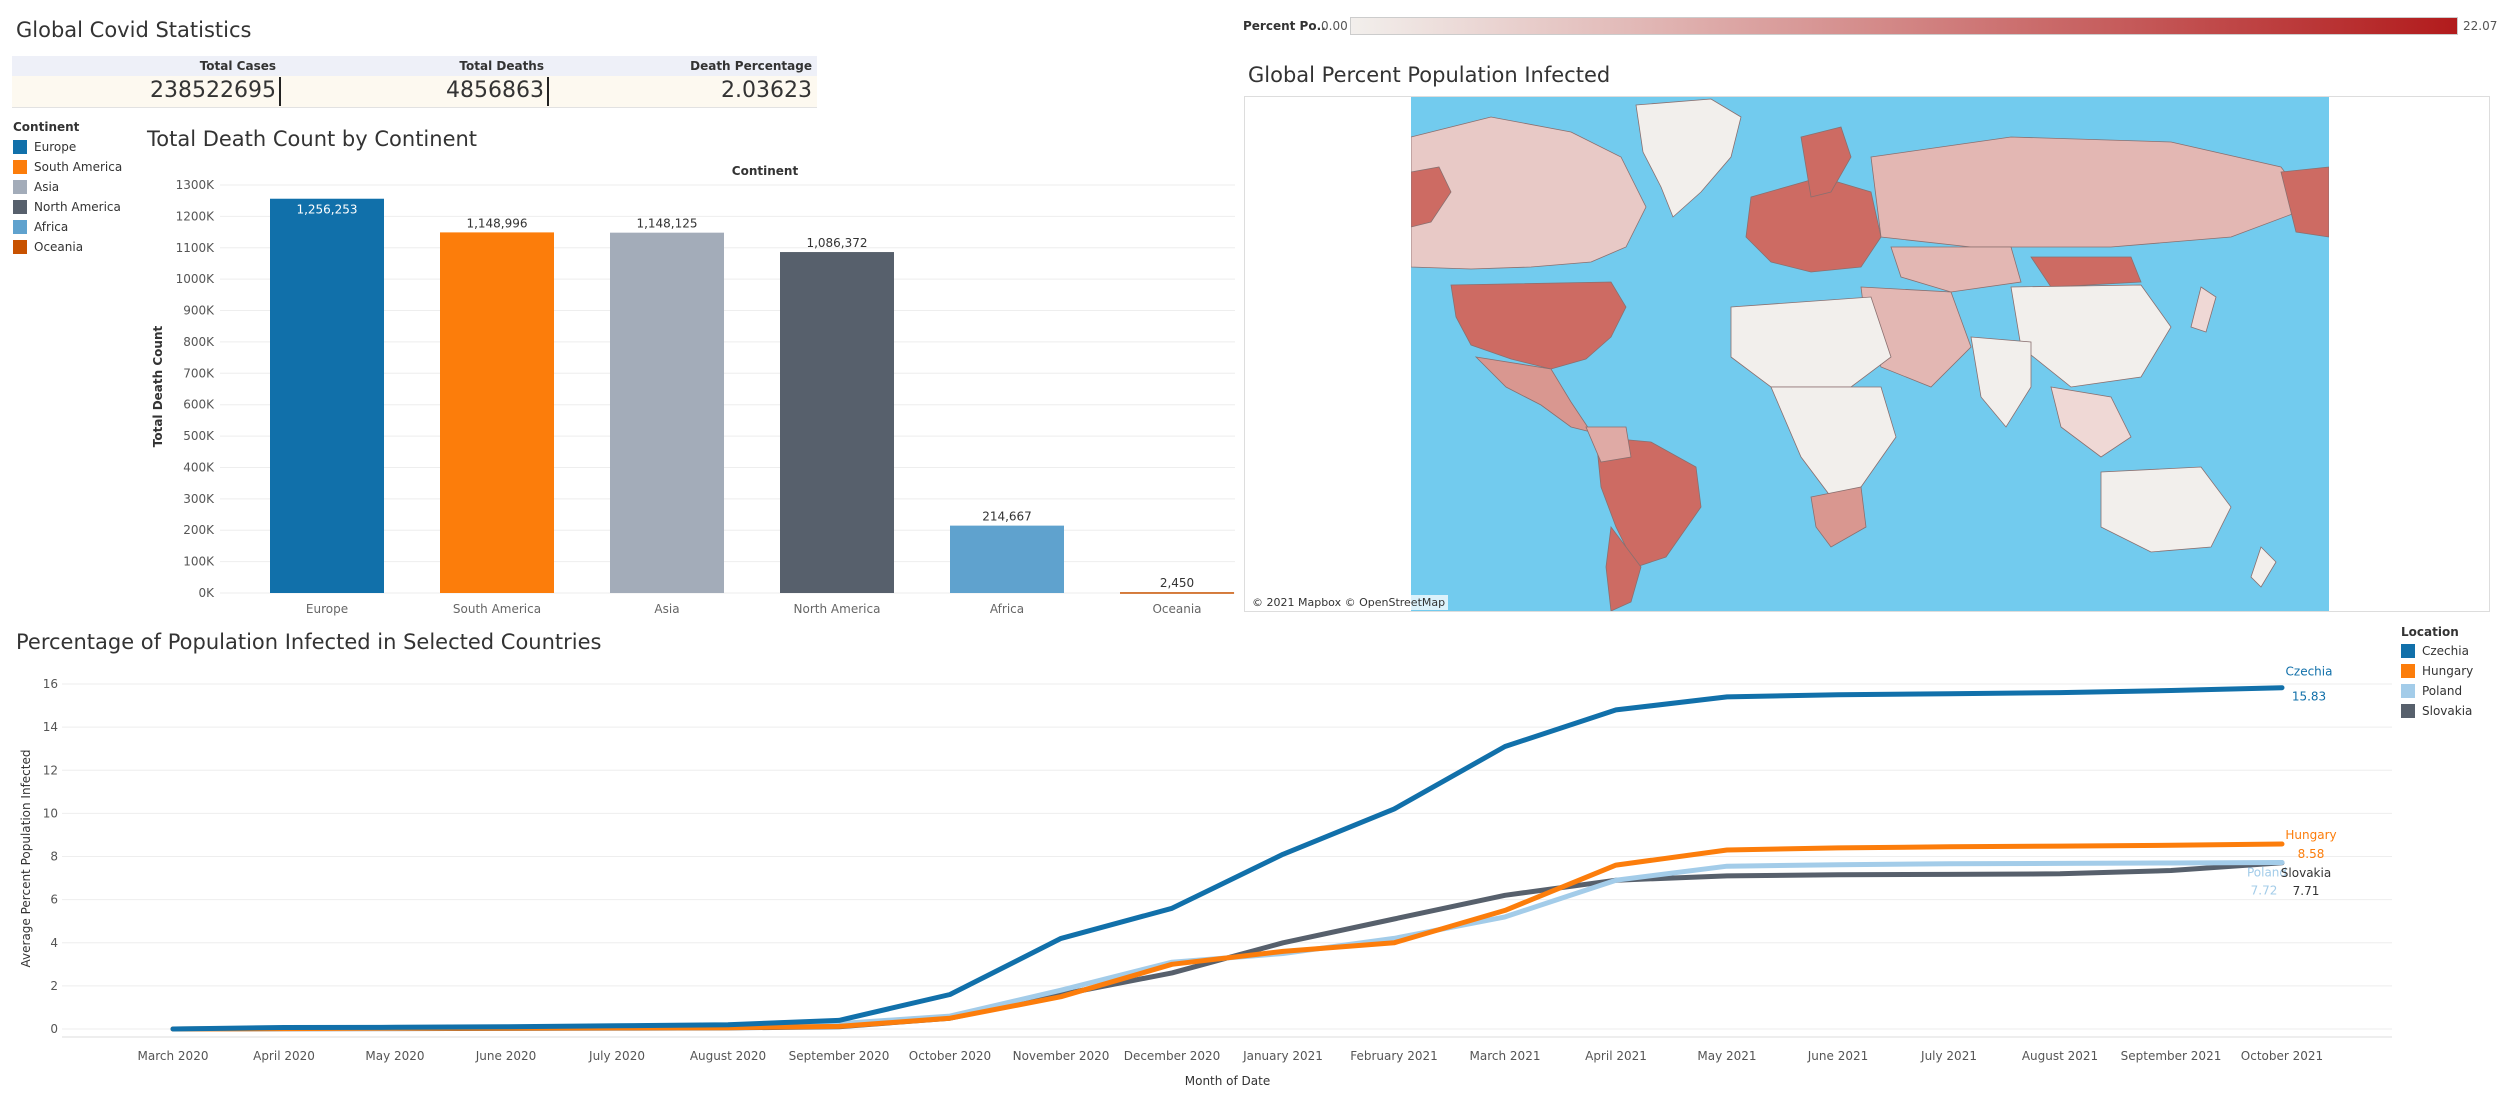  What do you see at coordinates (506, 1056) in the screenshot?
I see `x-tick-label: June 2020` at bounding box center [506, 1056].